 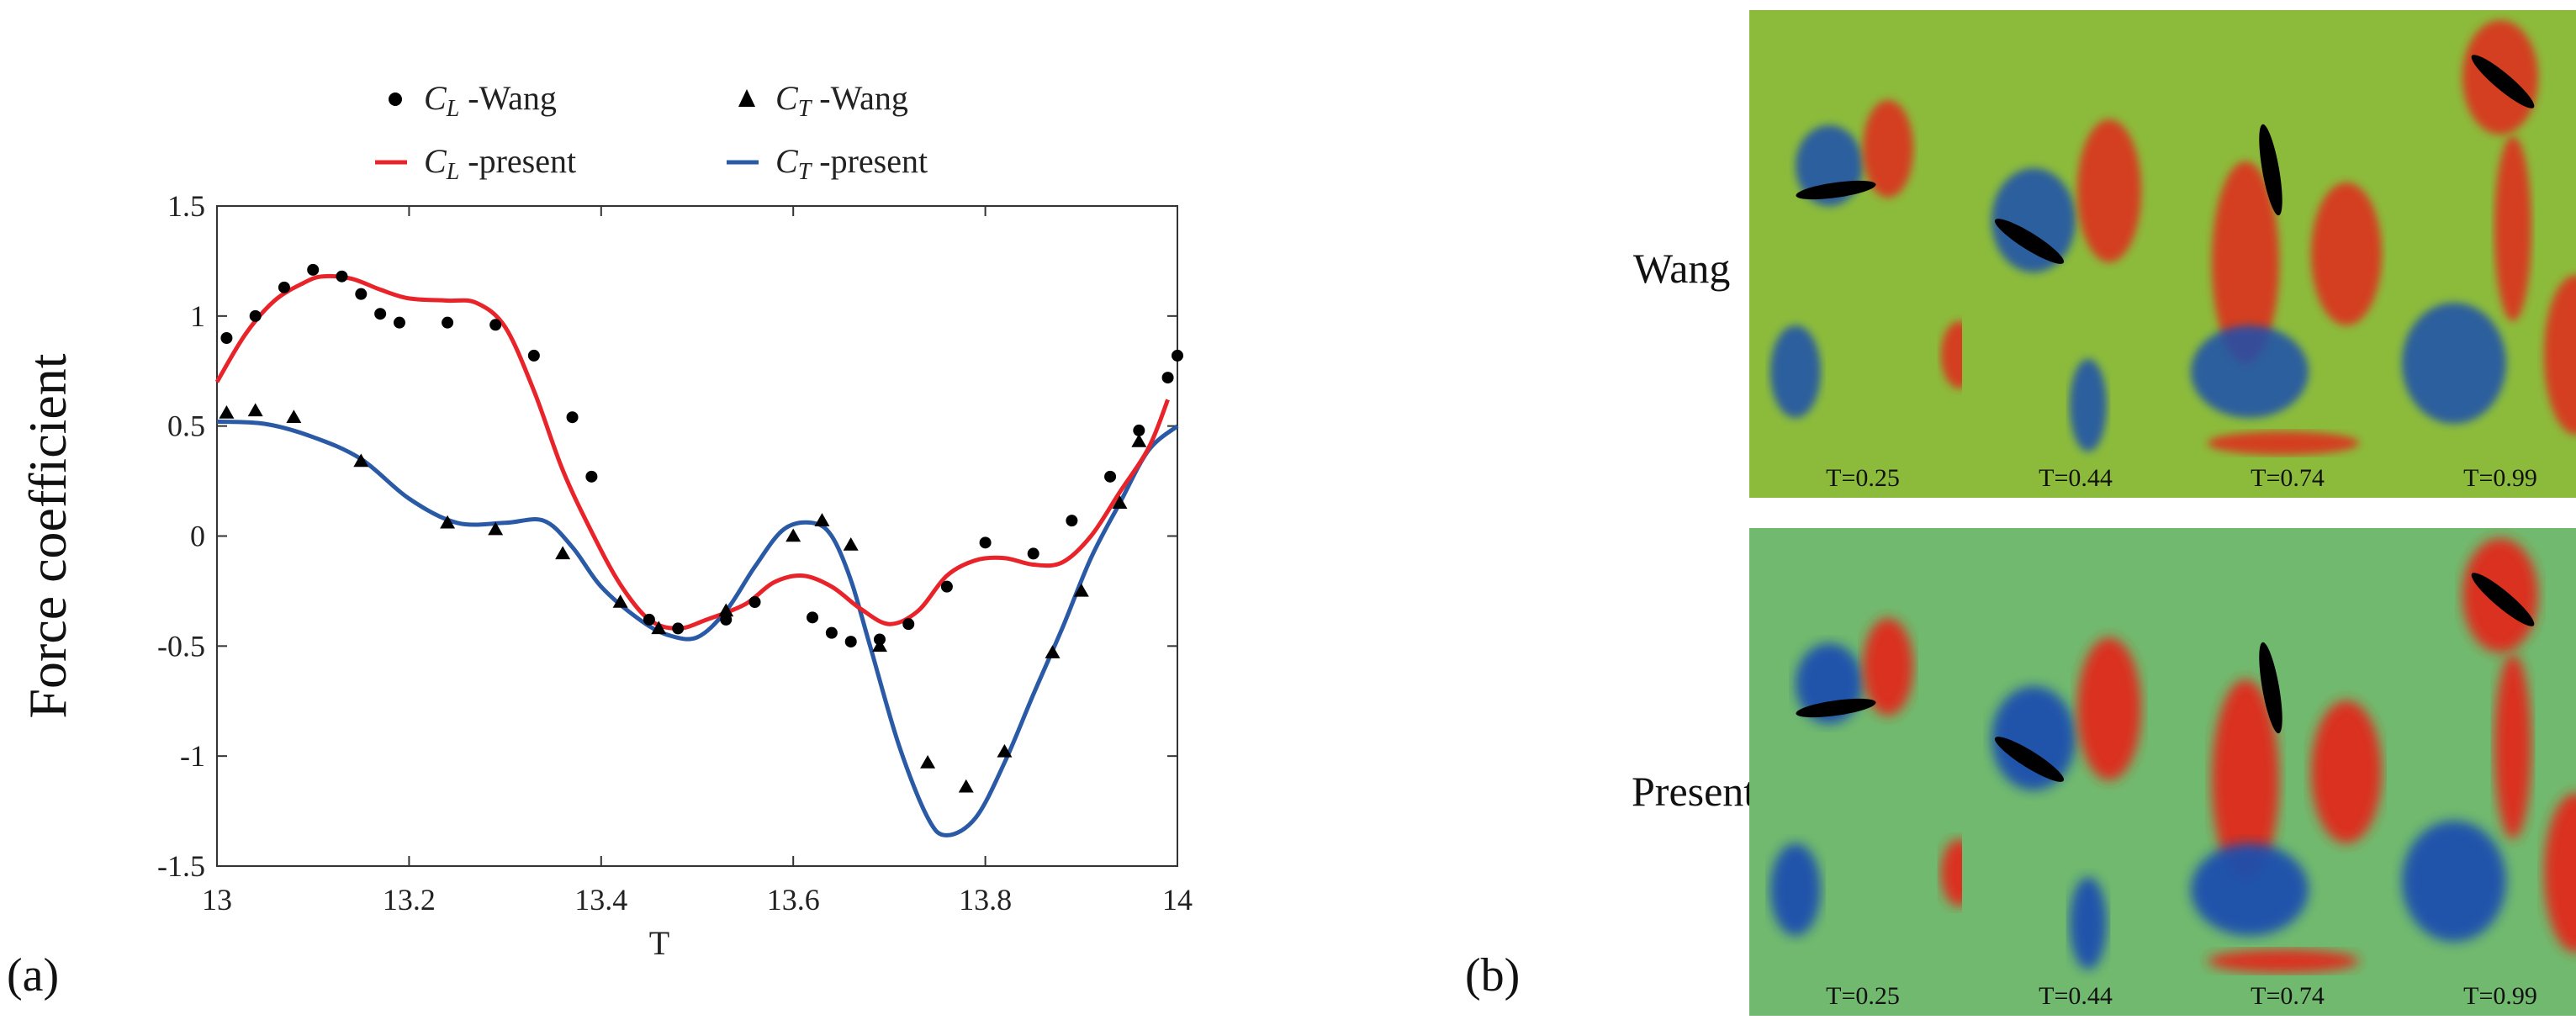 I want to click on panel-a-label: (a), so click(x=33, y=975).